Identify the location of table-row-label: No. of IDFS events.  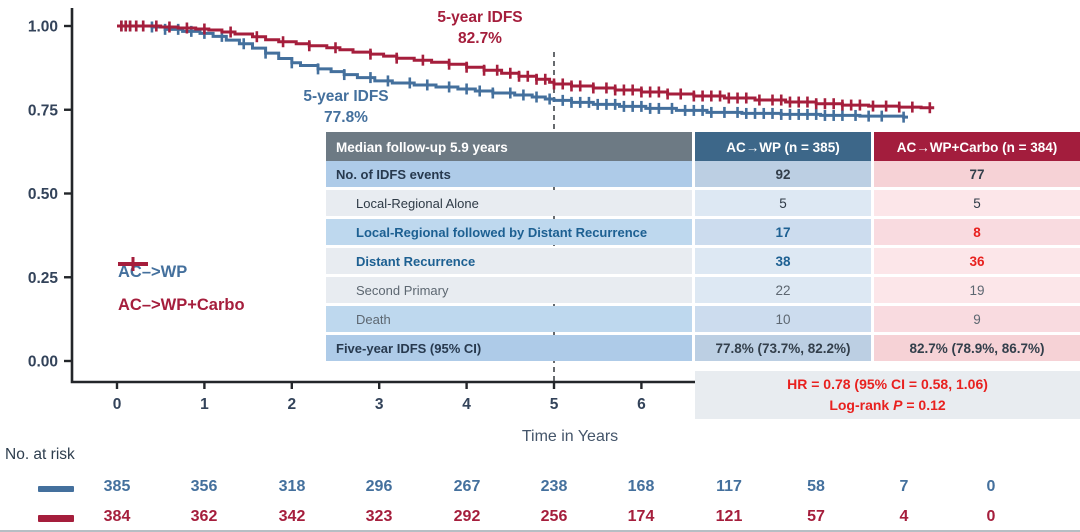
(509, 174).